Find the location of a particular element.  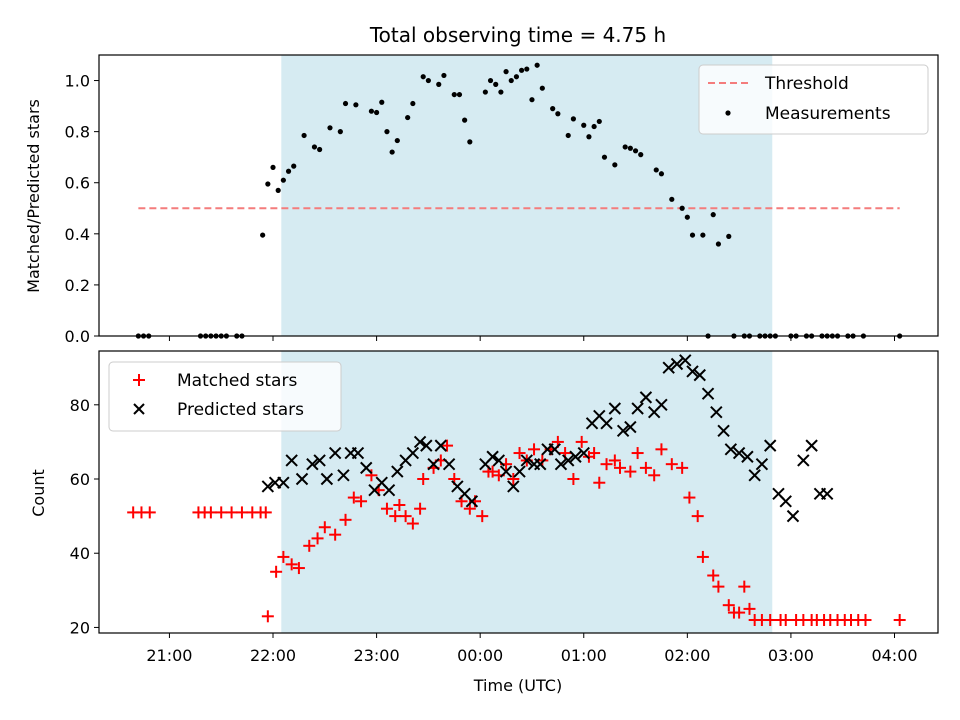

bottom-x-tick-label: 03:00 is located at coordinates (791, 655).